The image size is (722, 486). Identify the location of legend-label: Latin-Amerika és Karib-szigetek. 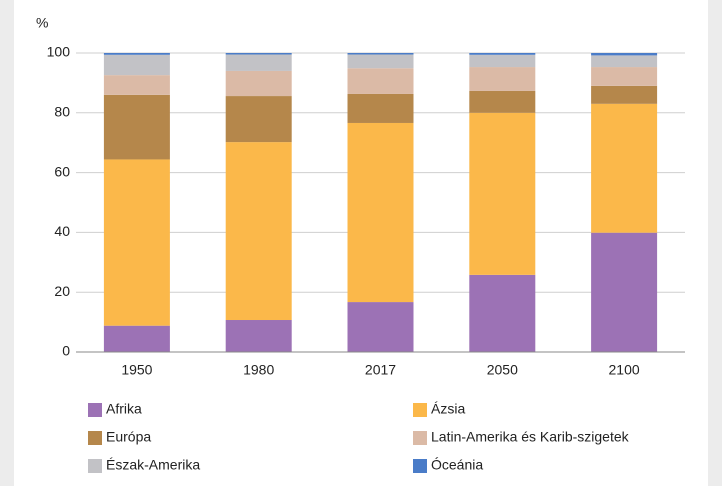
(530, 437).